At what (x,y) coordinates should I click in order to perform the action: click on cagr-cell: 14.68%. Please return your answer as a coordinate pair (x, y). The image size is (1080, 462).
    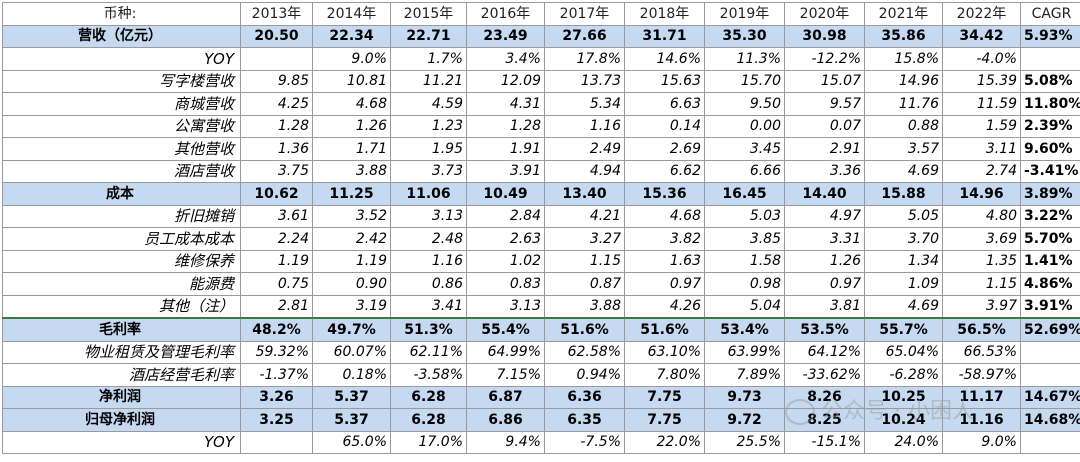
    Looking at the image, I should click on (1050, 420).